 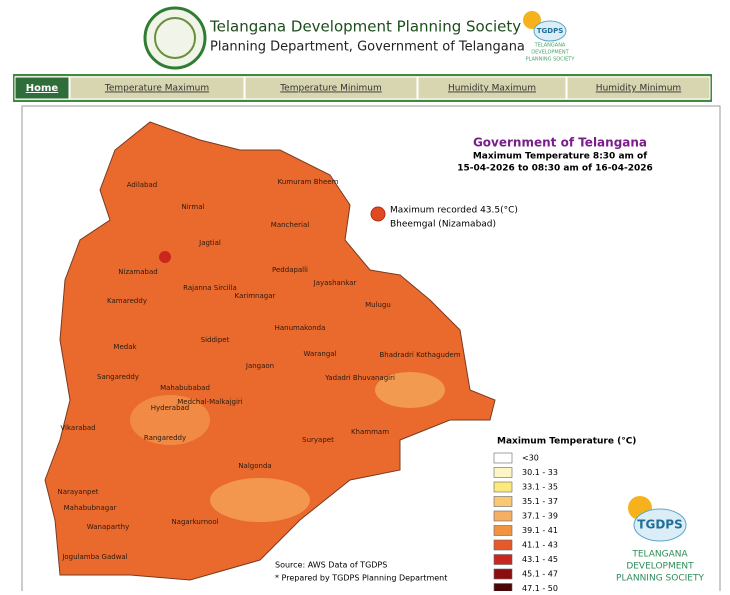 I want to click on district-label: Rajanna Sircilla, so click(x=210, y=288).